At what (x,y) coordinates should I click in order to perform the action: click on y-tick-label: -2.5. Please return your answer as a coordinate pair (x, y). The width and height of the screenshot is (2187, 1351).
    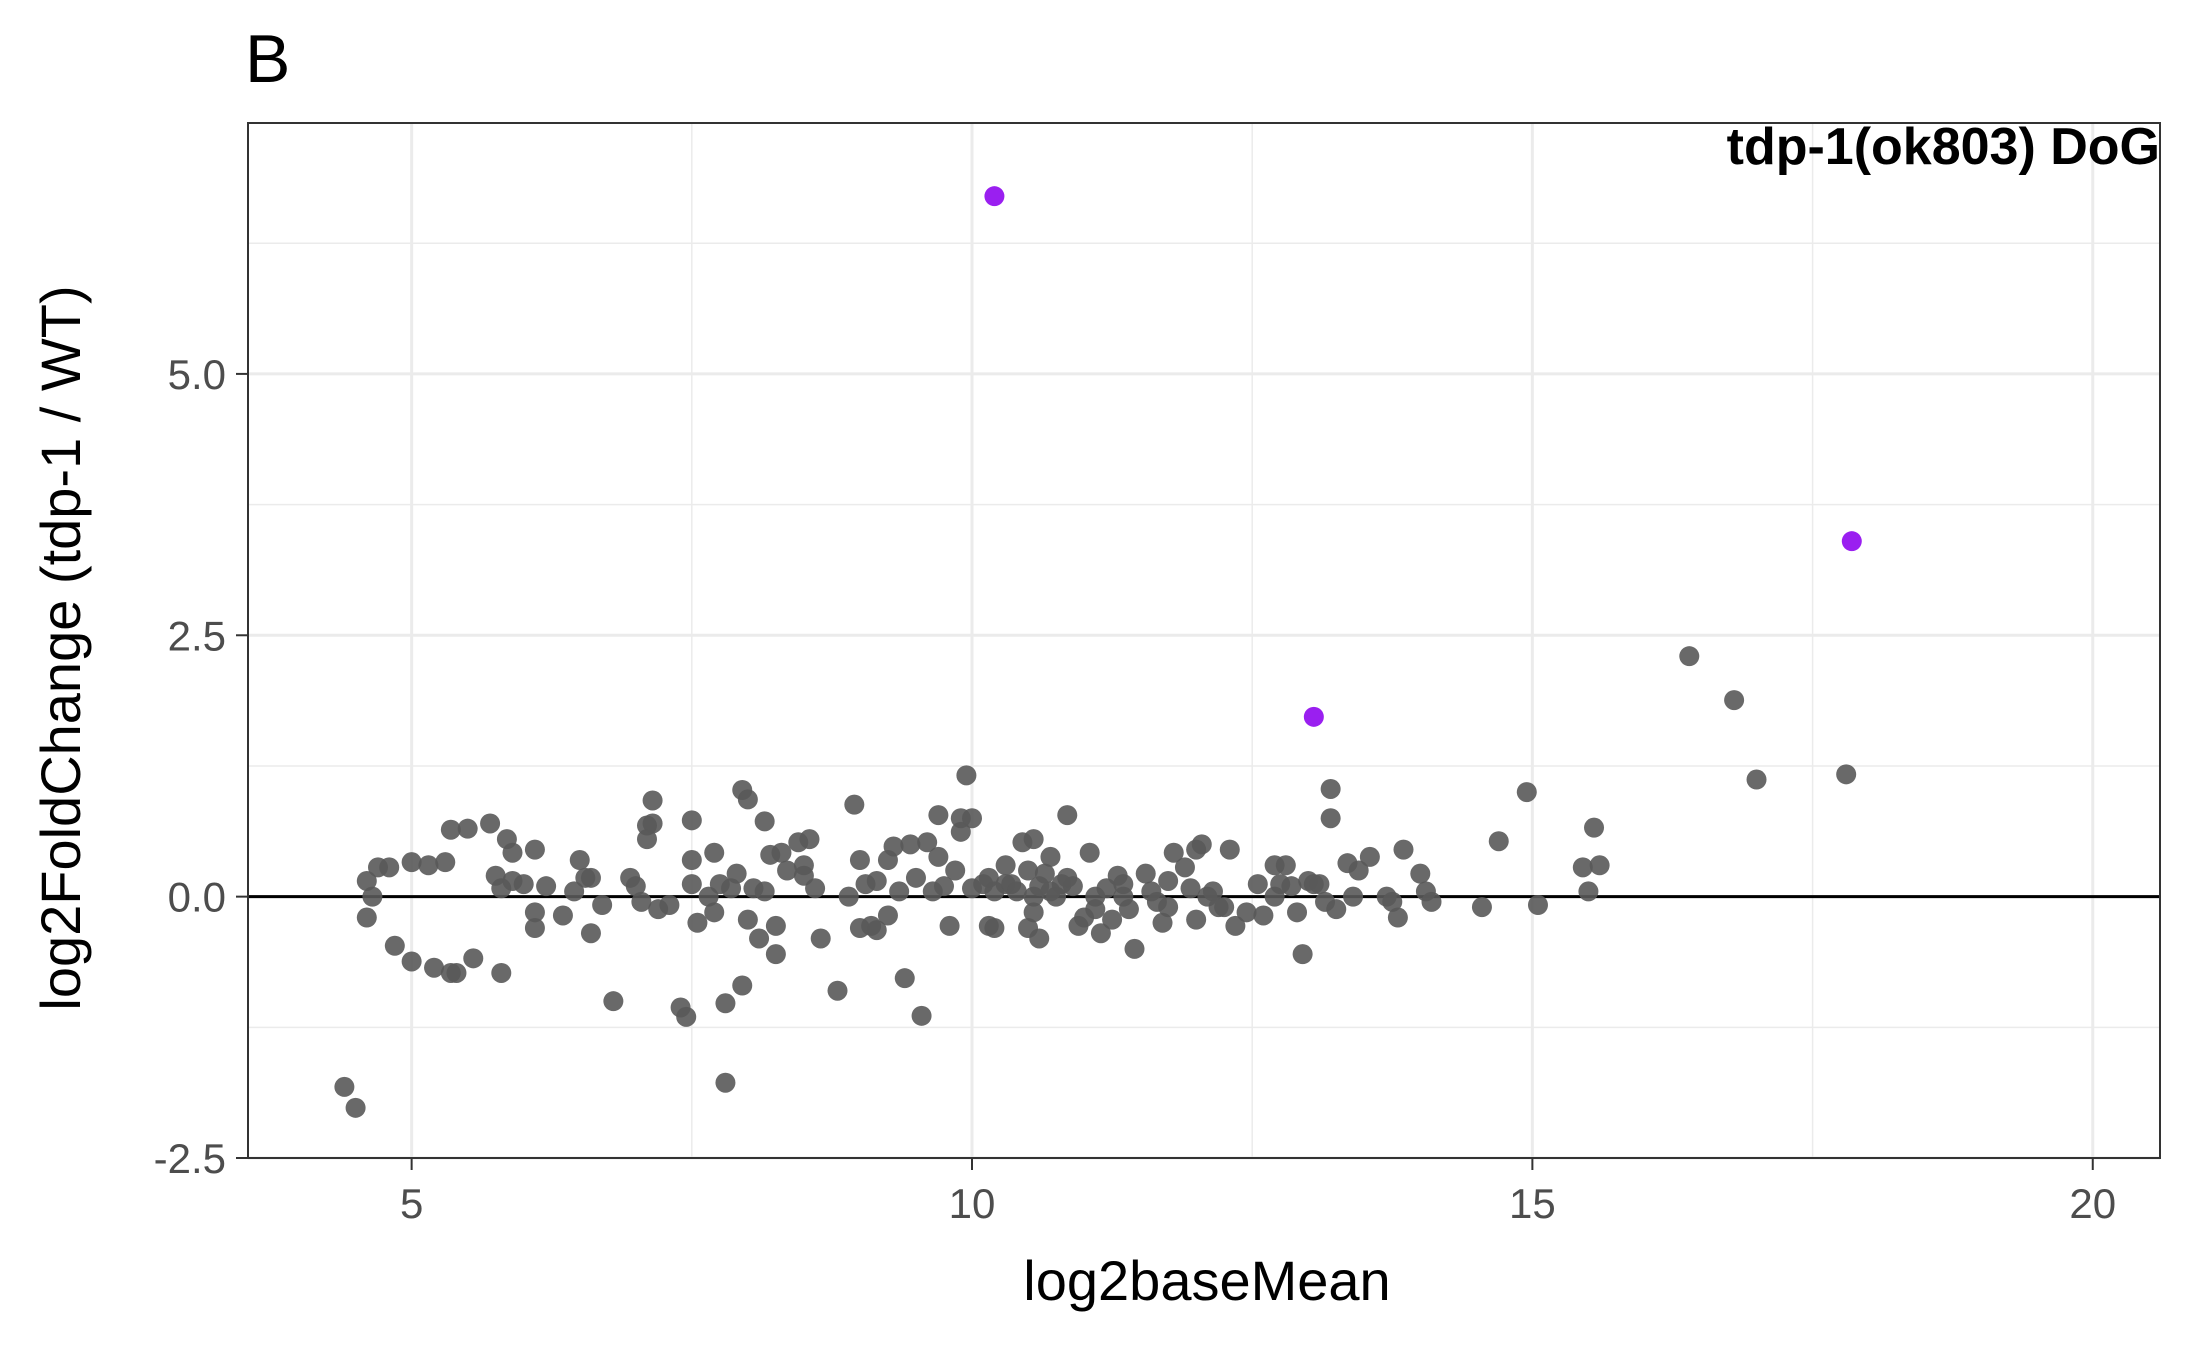
    Looking at the image, I should click on (190, 1158).